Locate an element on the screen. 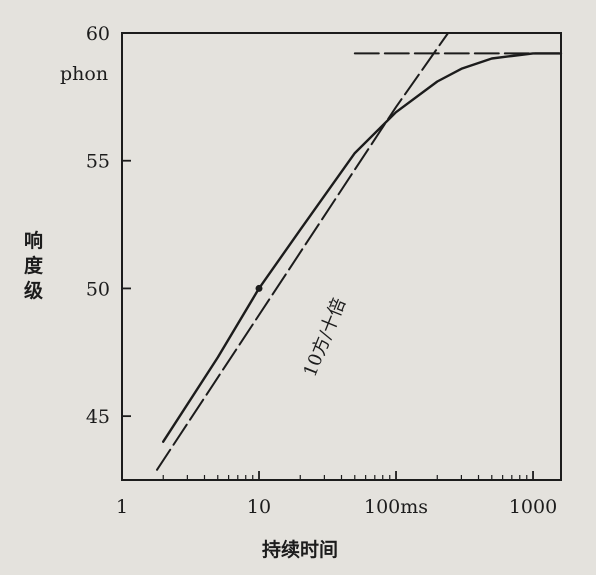 This screenshot has width=596, height=575. y-unit-label: phon is located at coordinates (84, 74).